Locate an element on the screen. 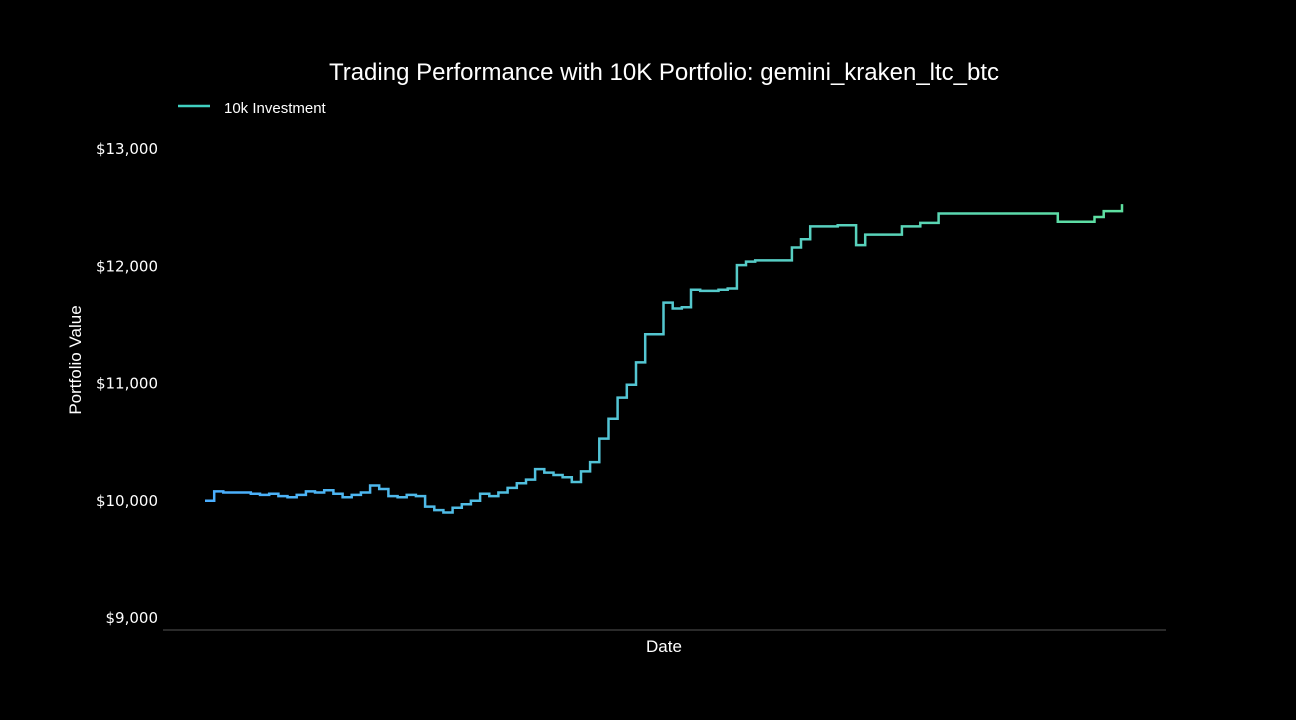 Image resolution: width=1296 pixels, height=720 pixels. y-tick-label: $9,000 is located at coordinates (132, 618).